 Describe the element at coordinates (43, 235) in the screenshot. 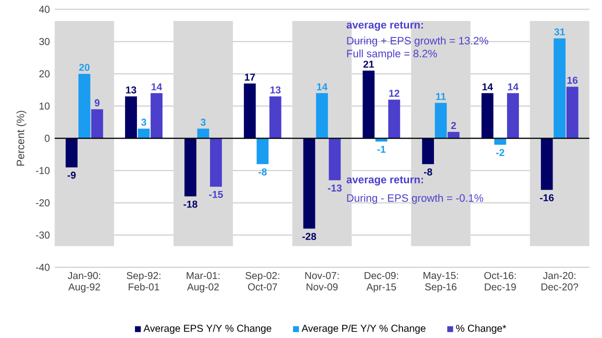

I see `y-tick-label: -30` at that location.